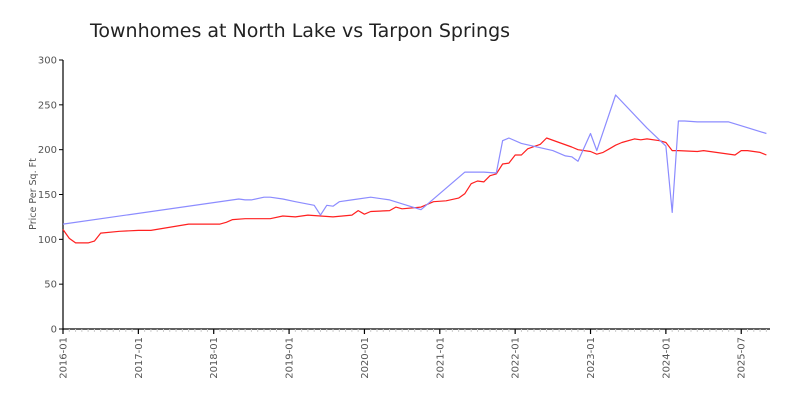 This screenshot has width=800, height=400. What do you see at coordinates (33, 194) in the screenshot?
I see `y-axis-label: Price Per Sq. Ft` at bounding box center [33, 194].